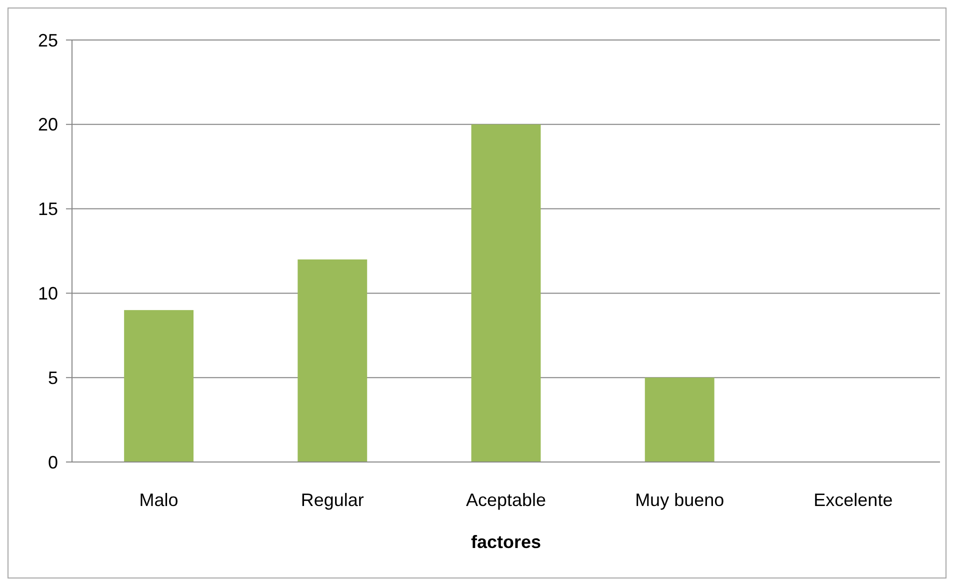 This screenshot has height=580, width=954. I want to click on x-tick-label: Aceptable, so click(506, 500).